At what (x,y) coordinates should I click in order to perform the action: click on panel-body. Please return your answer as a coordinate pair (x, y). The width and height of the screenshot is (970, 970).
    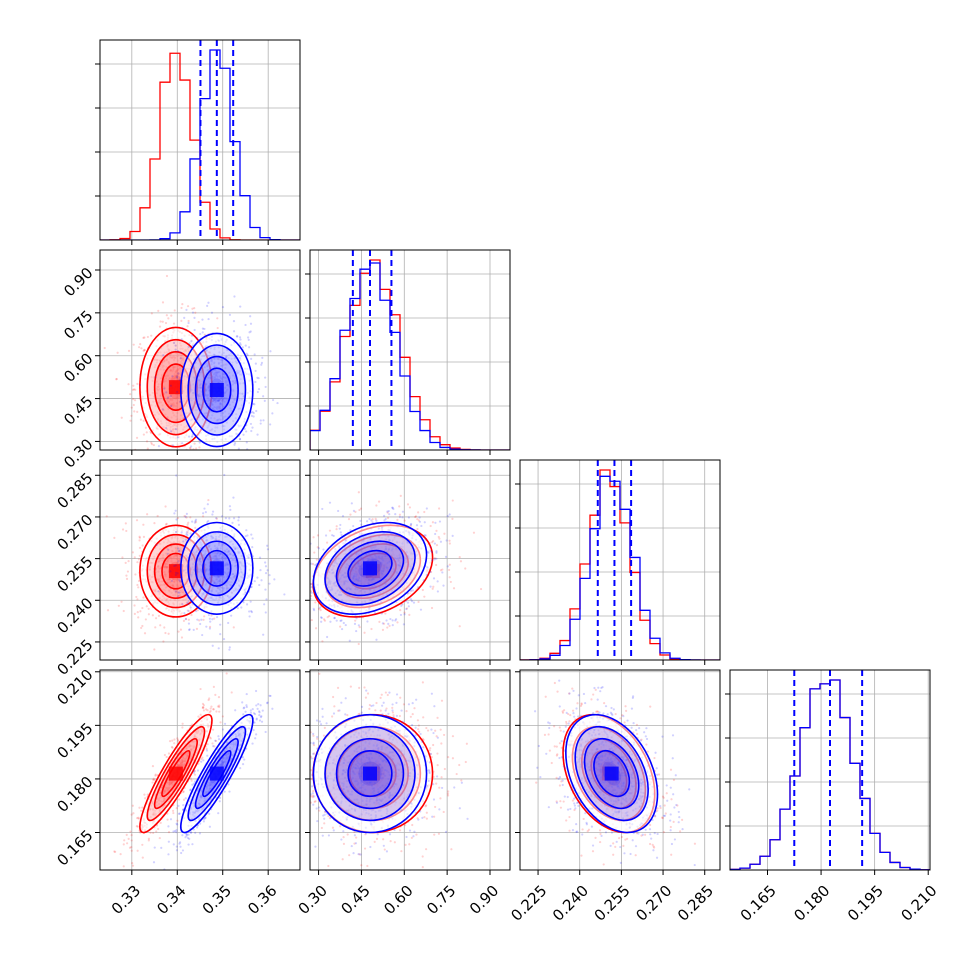
    Looking at the image, I should click on (200, 770).